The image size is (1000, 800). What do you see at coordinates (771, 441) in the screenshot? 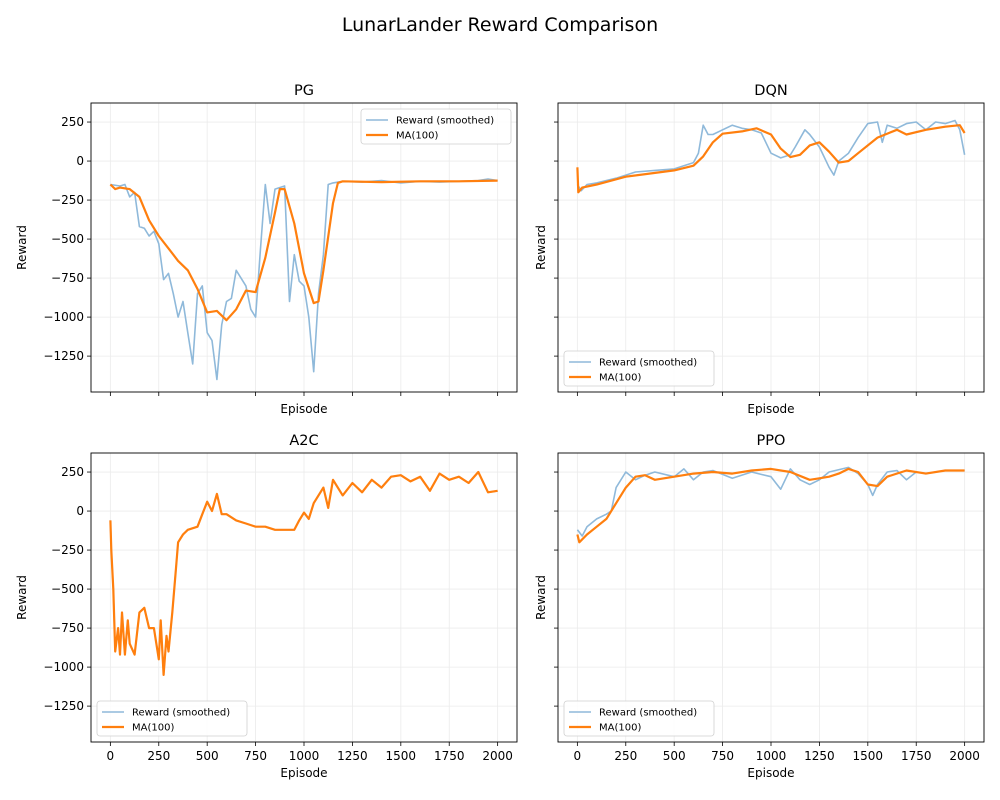
I see `subplot-title: PPO` at bounding box center [771, 441].